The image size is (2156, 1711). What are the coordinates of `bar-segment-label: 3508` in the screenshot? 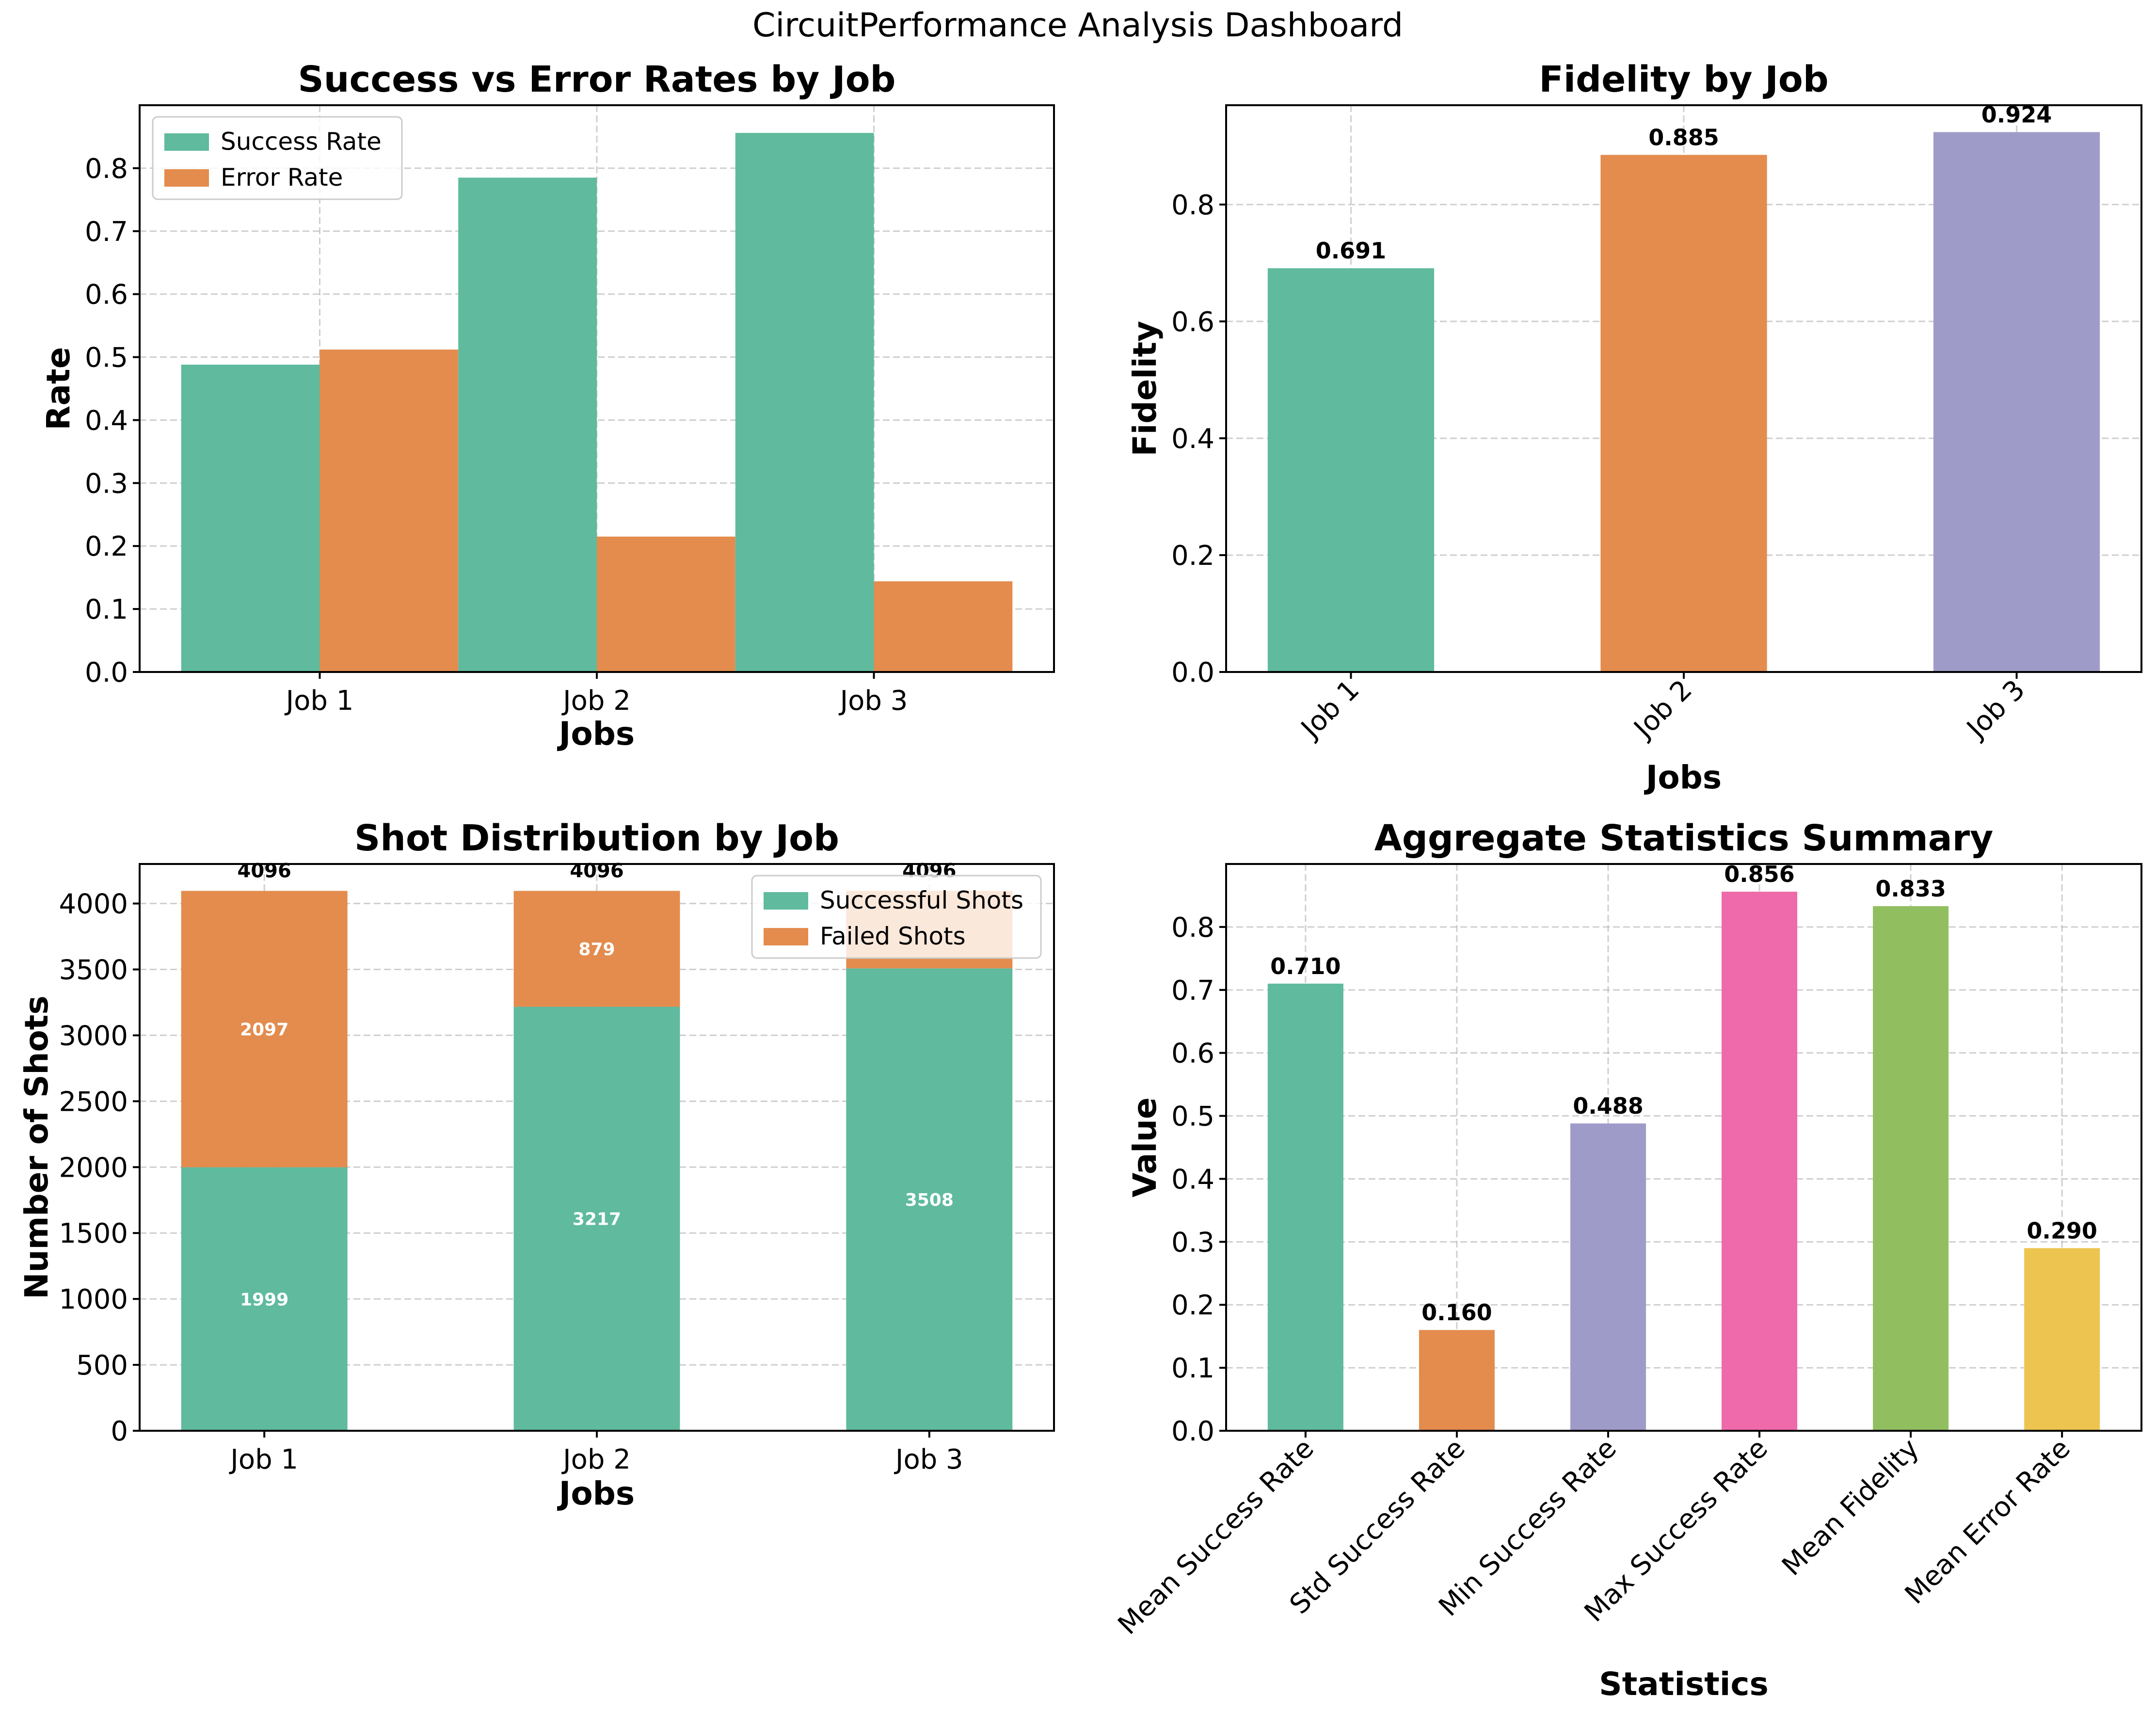 It's located at (929, 1200).